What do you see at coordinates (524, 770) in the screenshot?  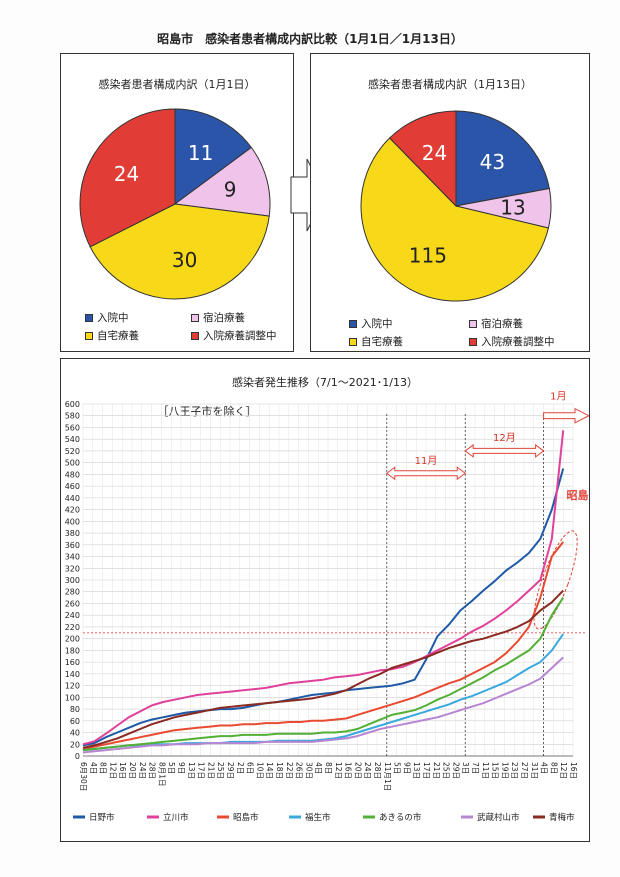 I see `x-tick-label: 27日` at bounding box center [524, 770].